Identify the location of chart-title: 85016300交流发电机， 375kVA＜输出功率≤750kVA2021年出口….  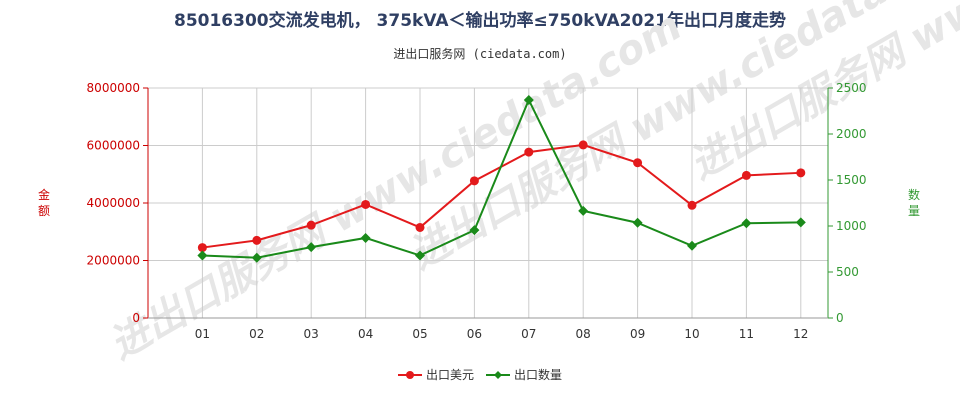
(479, 21).